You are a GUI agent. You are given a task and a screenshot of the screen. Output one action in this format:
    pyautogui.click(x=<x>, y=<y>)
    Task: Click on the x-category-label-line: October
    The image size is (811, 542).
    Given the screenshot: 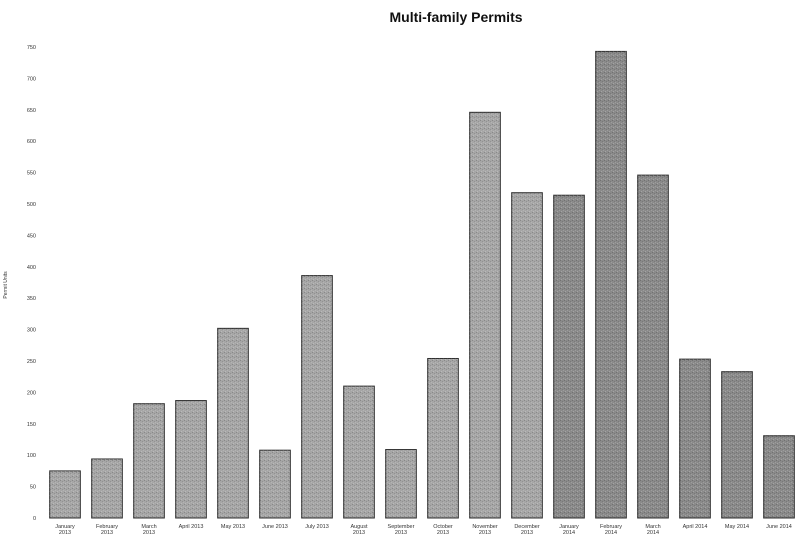 What is the action you would take?
    pyautogui.click(x=443, y=527)
    